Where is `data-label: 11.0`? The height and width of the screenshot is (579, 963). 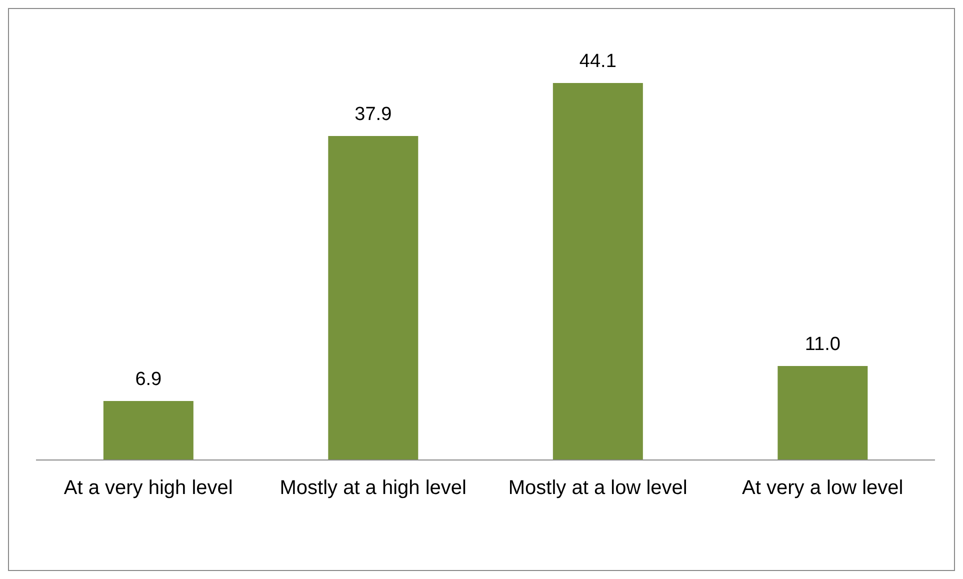 data-label: 11.0 is located at coordinates (822, 344).